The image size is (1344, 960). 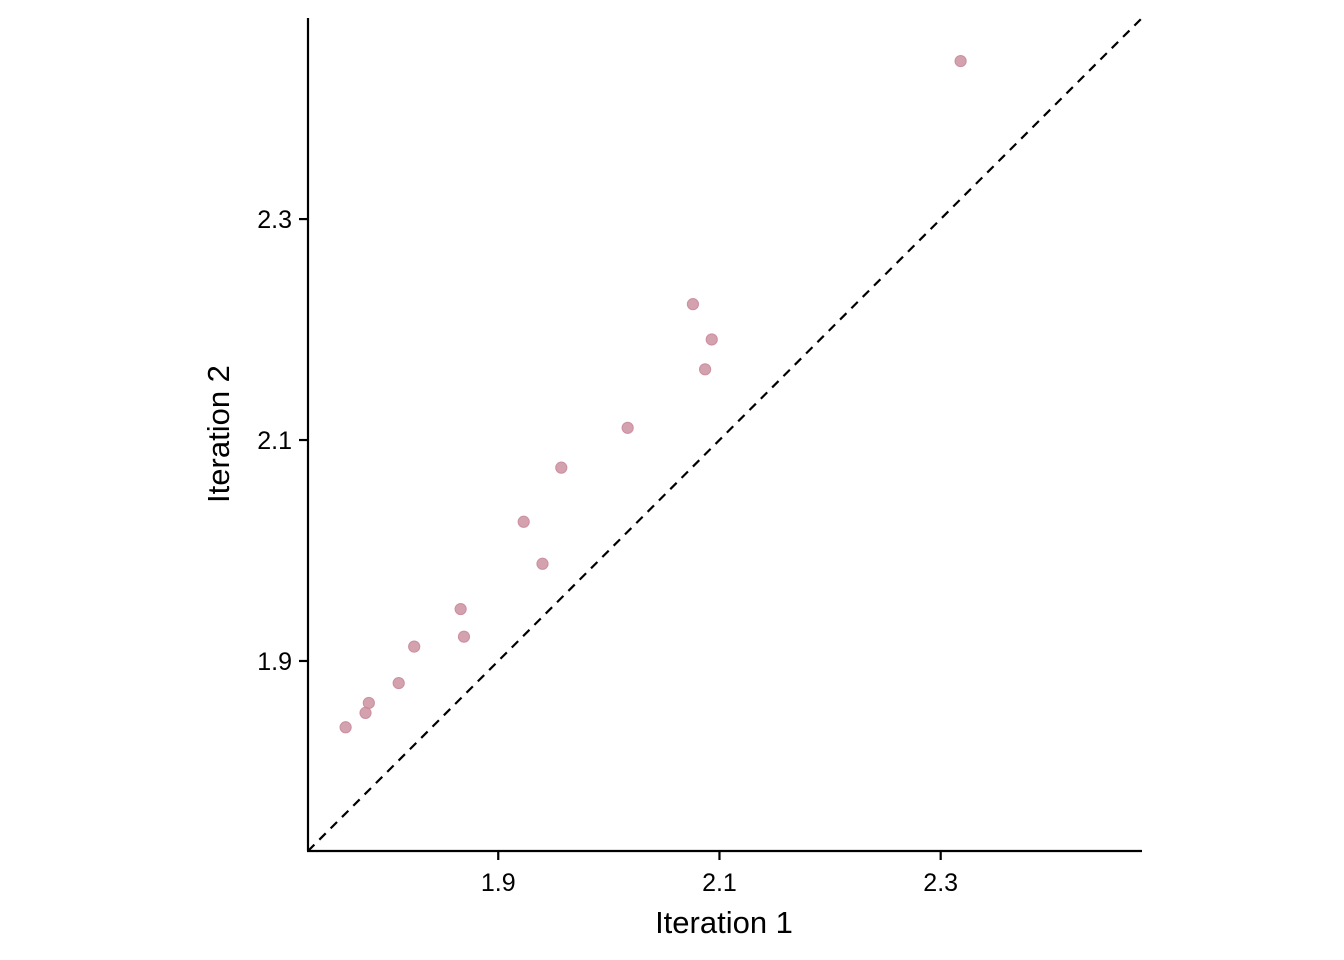 I want to click on y-ticks-layer: 1.9 2.1 2.3, so click(x=282, y=441).